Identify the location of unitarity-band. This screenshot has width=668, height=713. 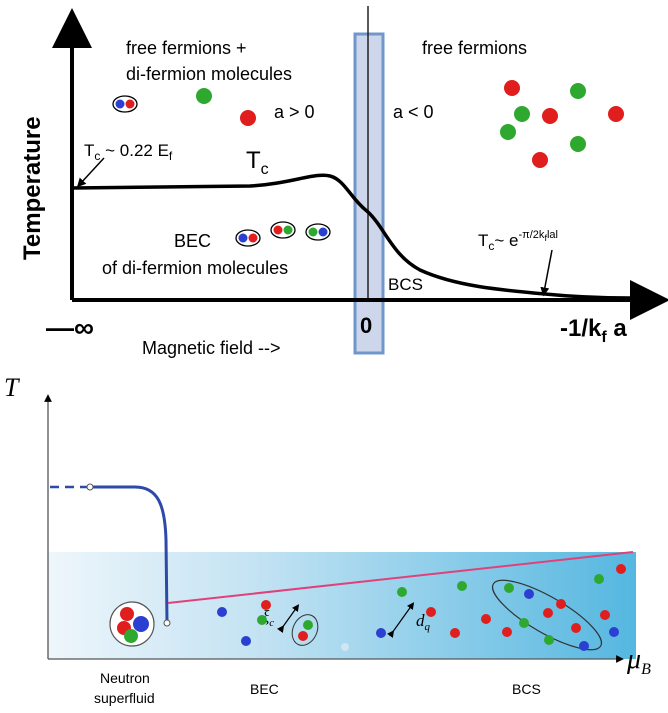
(369, 193).